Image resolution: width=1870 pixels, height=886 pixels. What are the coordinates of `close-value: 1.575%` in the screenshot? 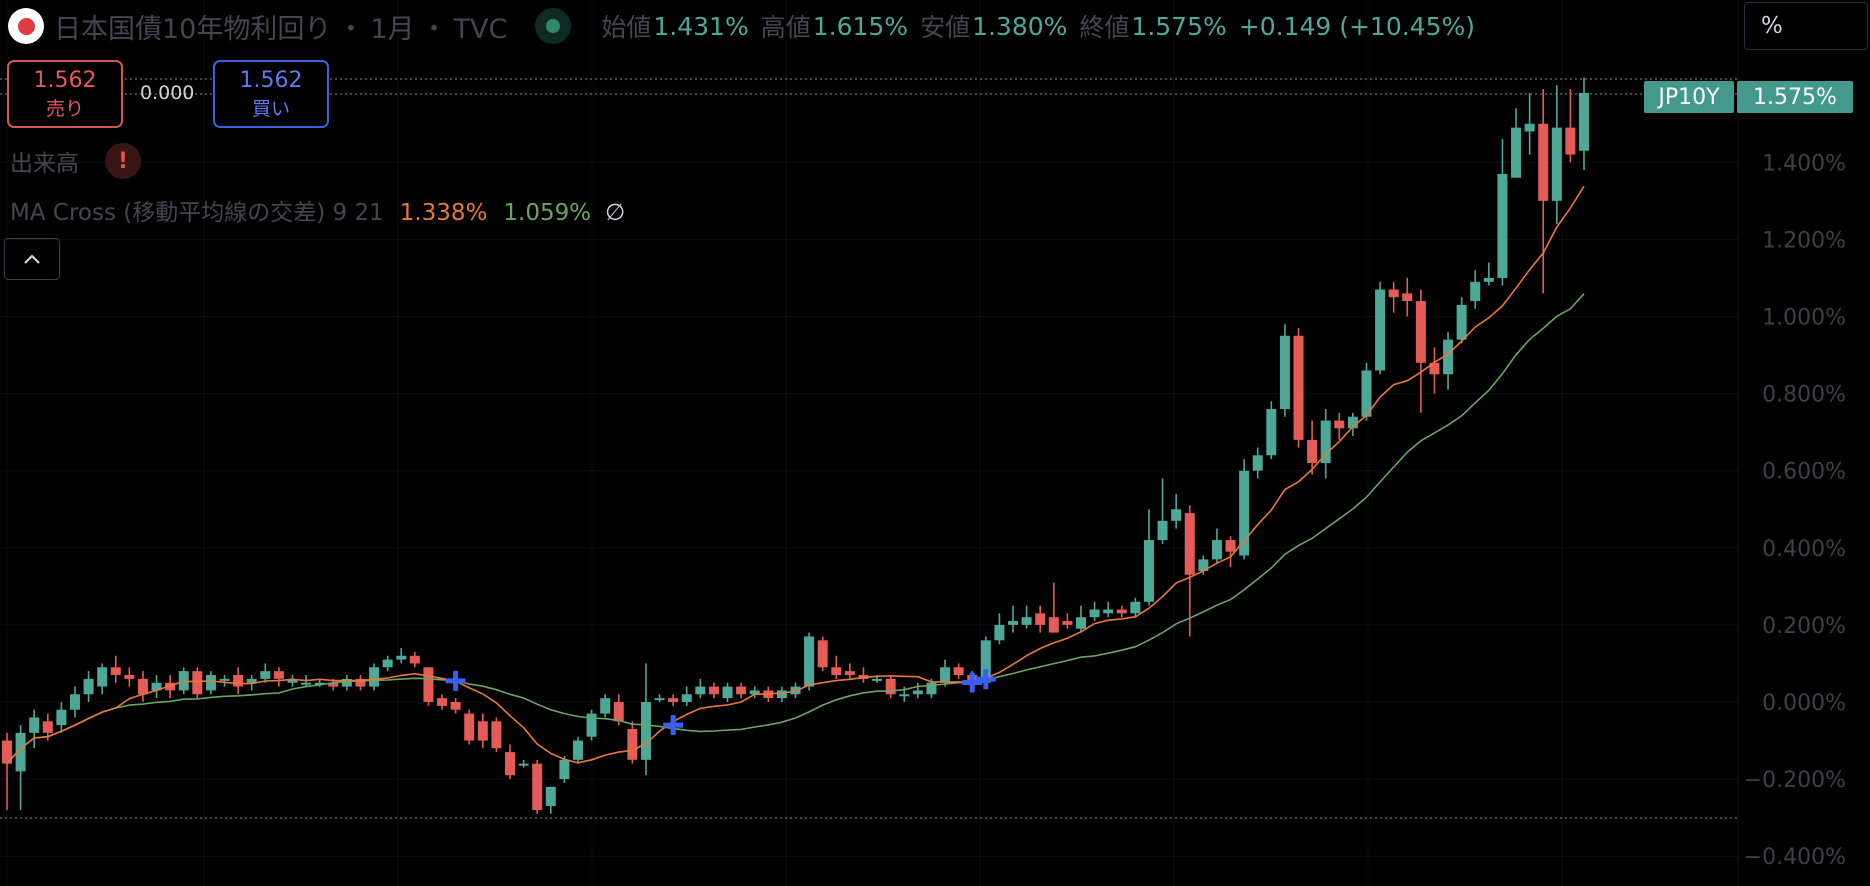 It's located at (1179, 26).